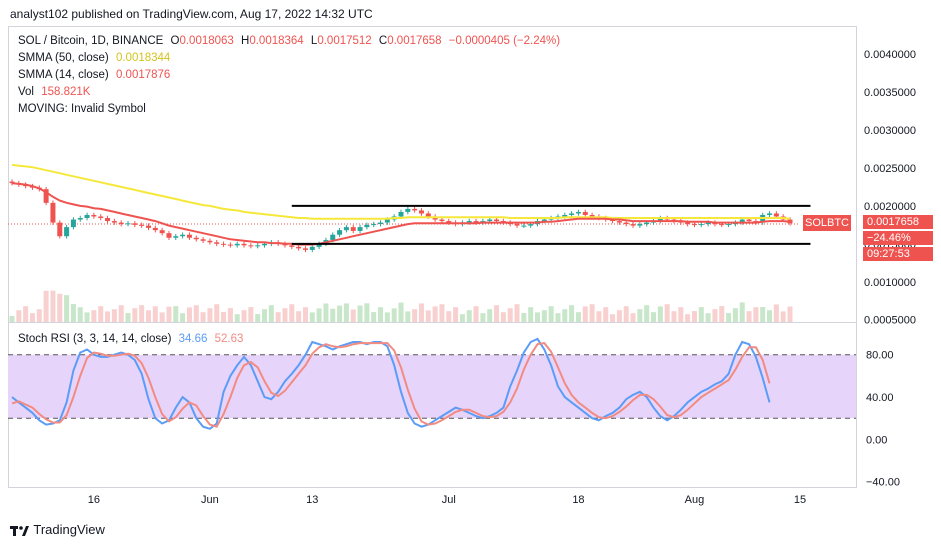 This screenshot has height=548, width=941. Describe the element at coordinates (63, 75) in the screenshot. I see `legend-smma14-label: SMMA (14, close)` at that location.